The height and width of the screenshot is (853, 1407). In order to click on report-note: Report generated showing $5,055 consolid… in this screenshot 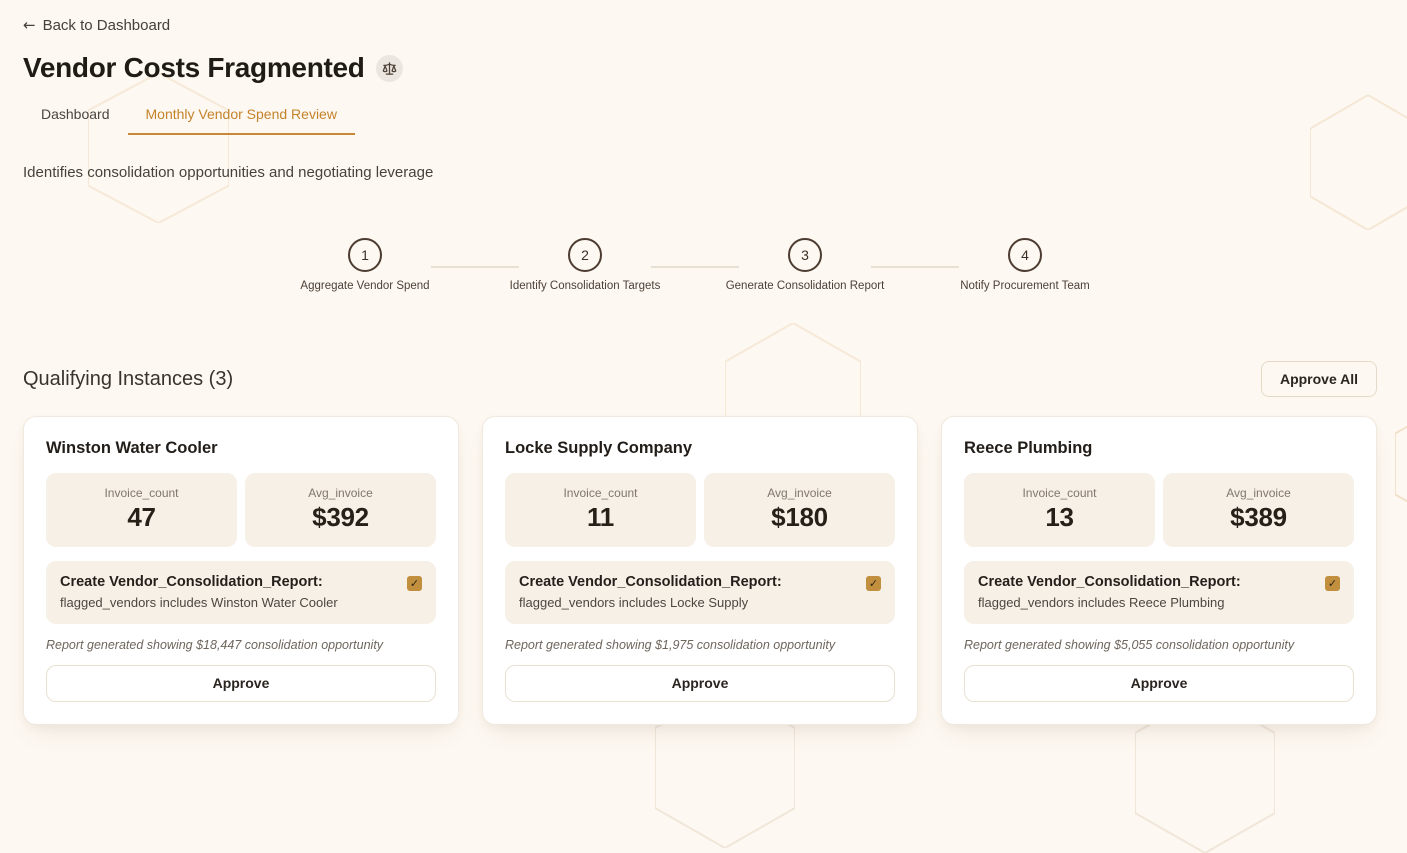, I will do `click(1129, 645)`.